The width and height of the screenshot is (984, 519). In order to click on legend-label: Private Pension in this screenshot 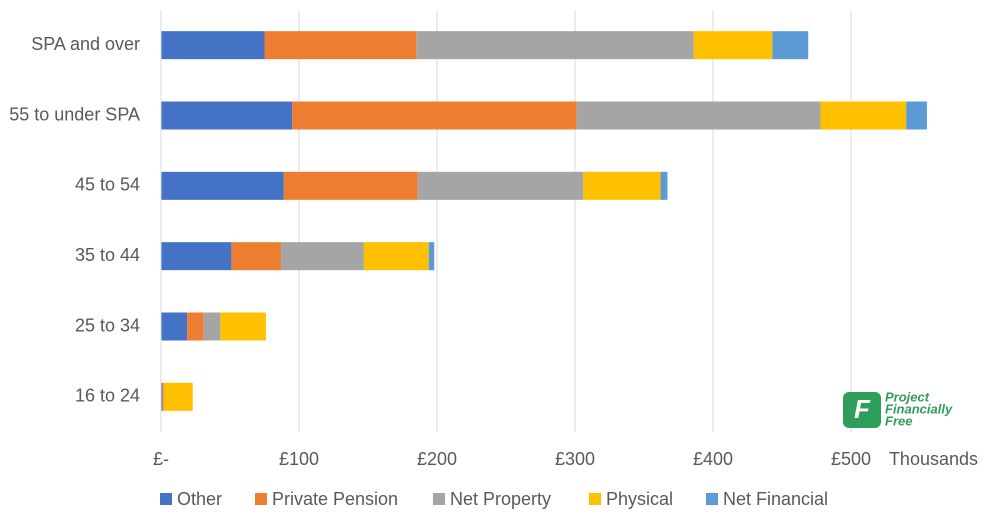, I will do `click(335, 499)`.